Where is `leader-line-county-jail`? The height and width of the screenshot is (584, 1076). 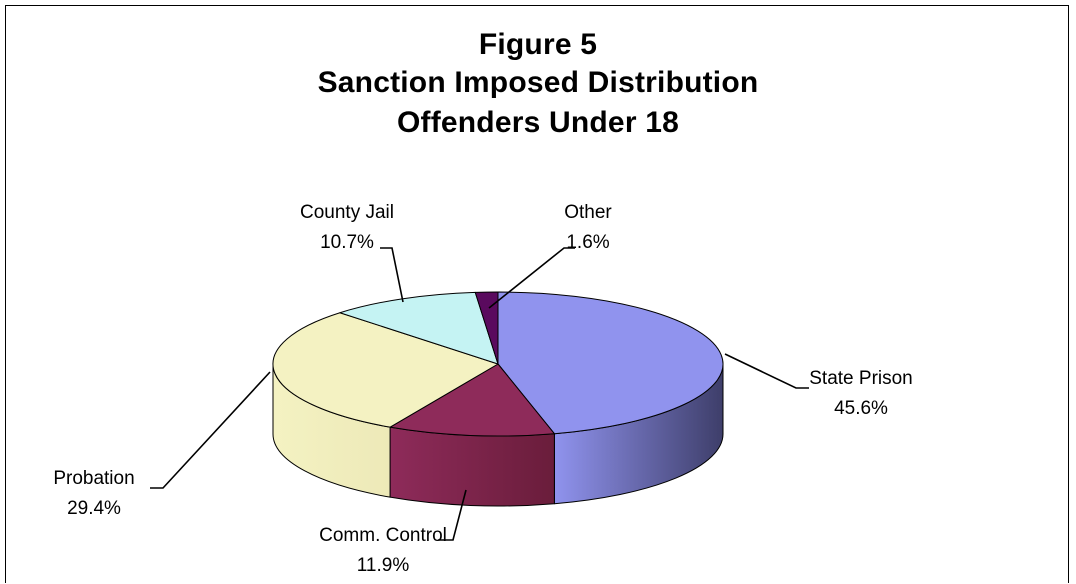
leader-line-county-jail is located at coordinates (392, 275).